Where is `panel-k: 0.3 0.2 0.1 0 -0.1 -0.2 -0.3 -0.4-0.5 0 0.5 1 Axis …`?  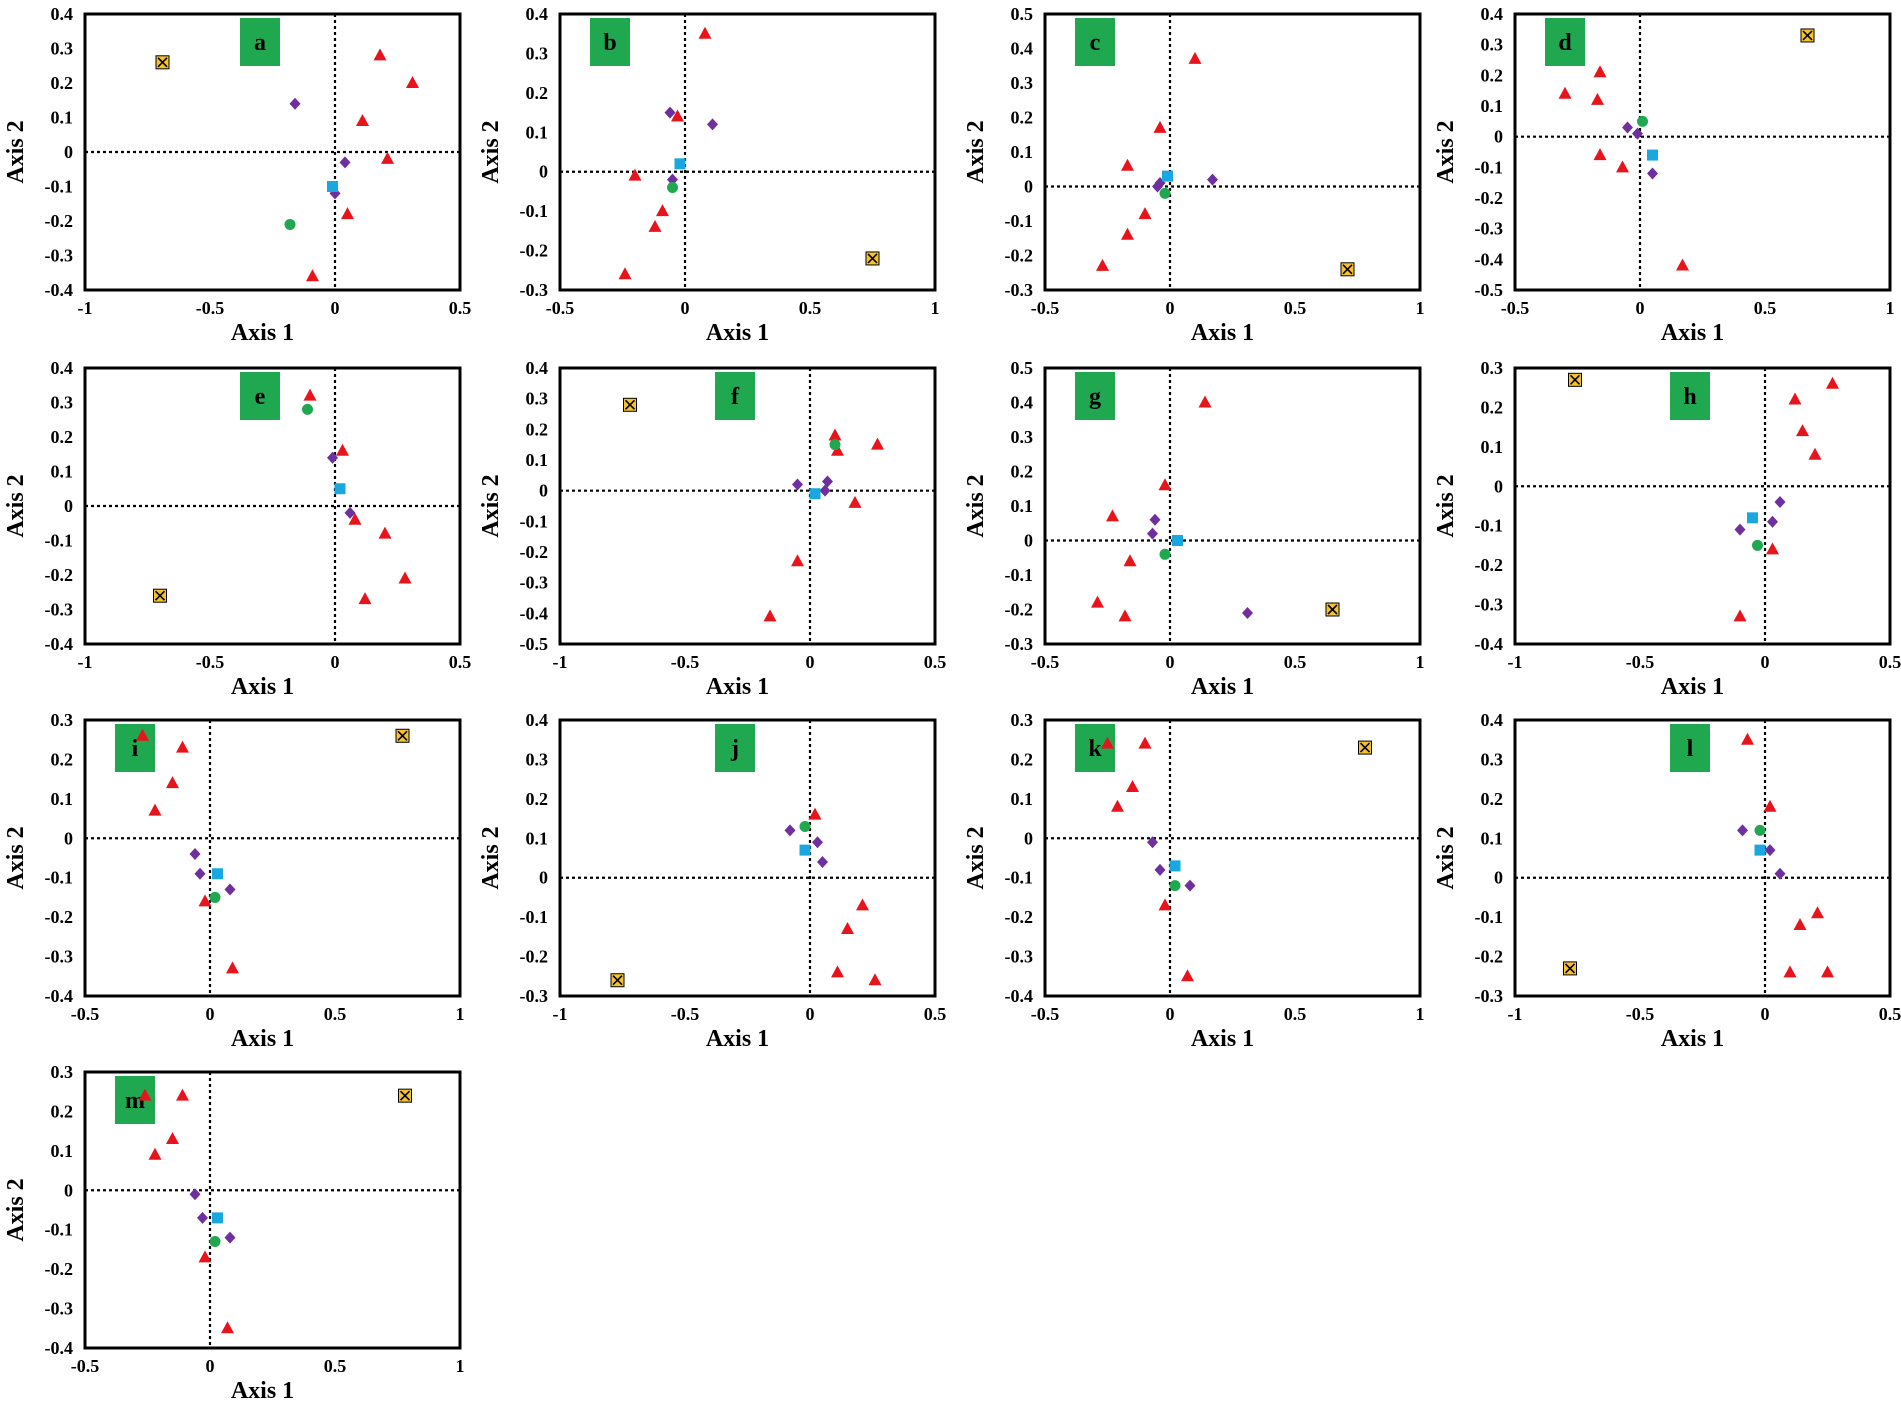 panel-k: 0.3 0.2 0.1 0 -0.1 -0.2 -0.3 -0.4-0.5 0 0.5 1 Axis … is located at coordinates (1194, 881).